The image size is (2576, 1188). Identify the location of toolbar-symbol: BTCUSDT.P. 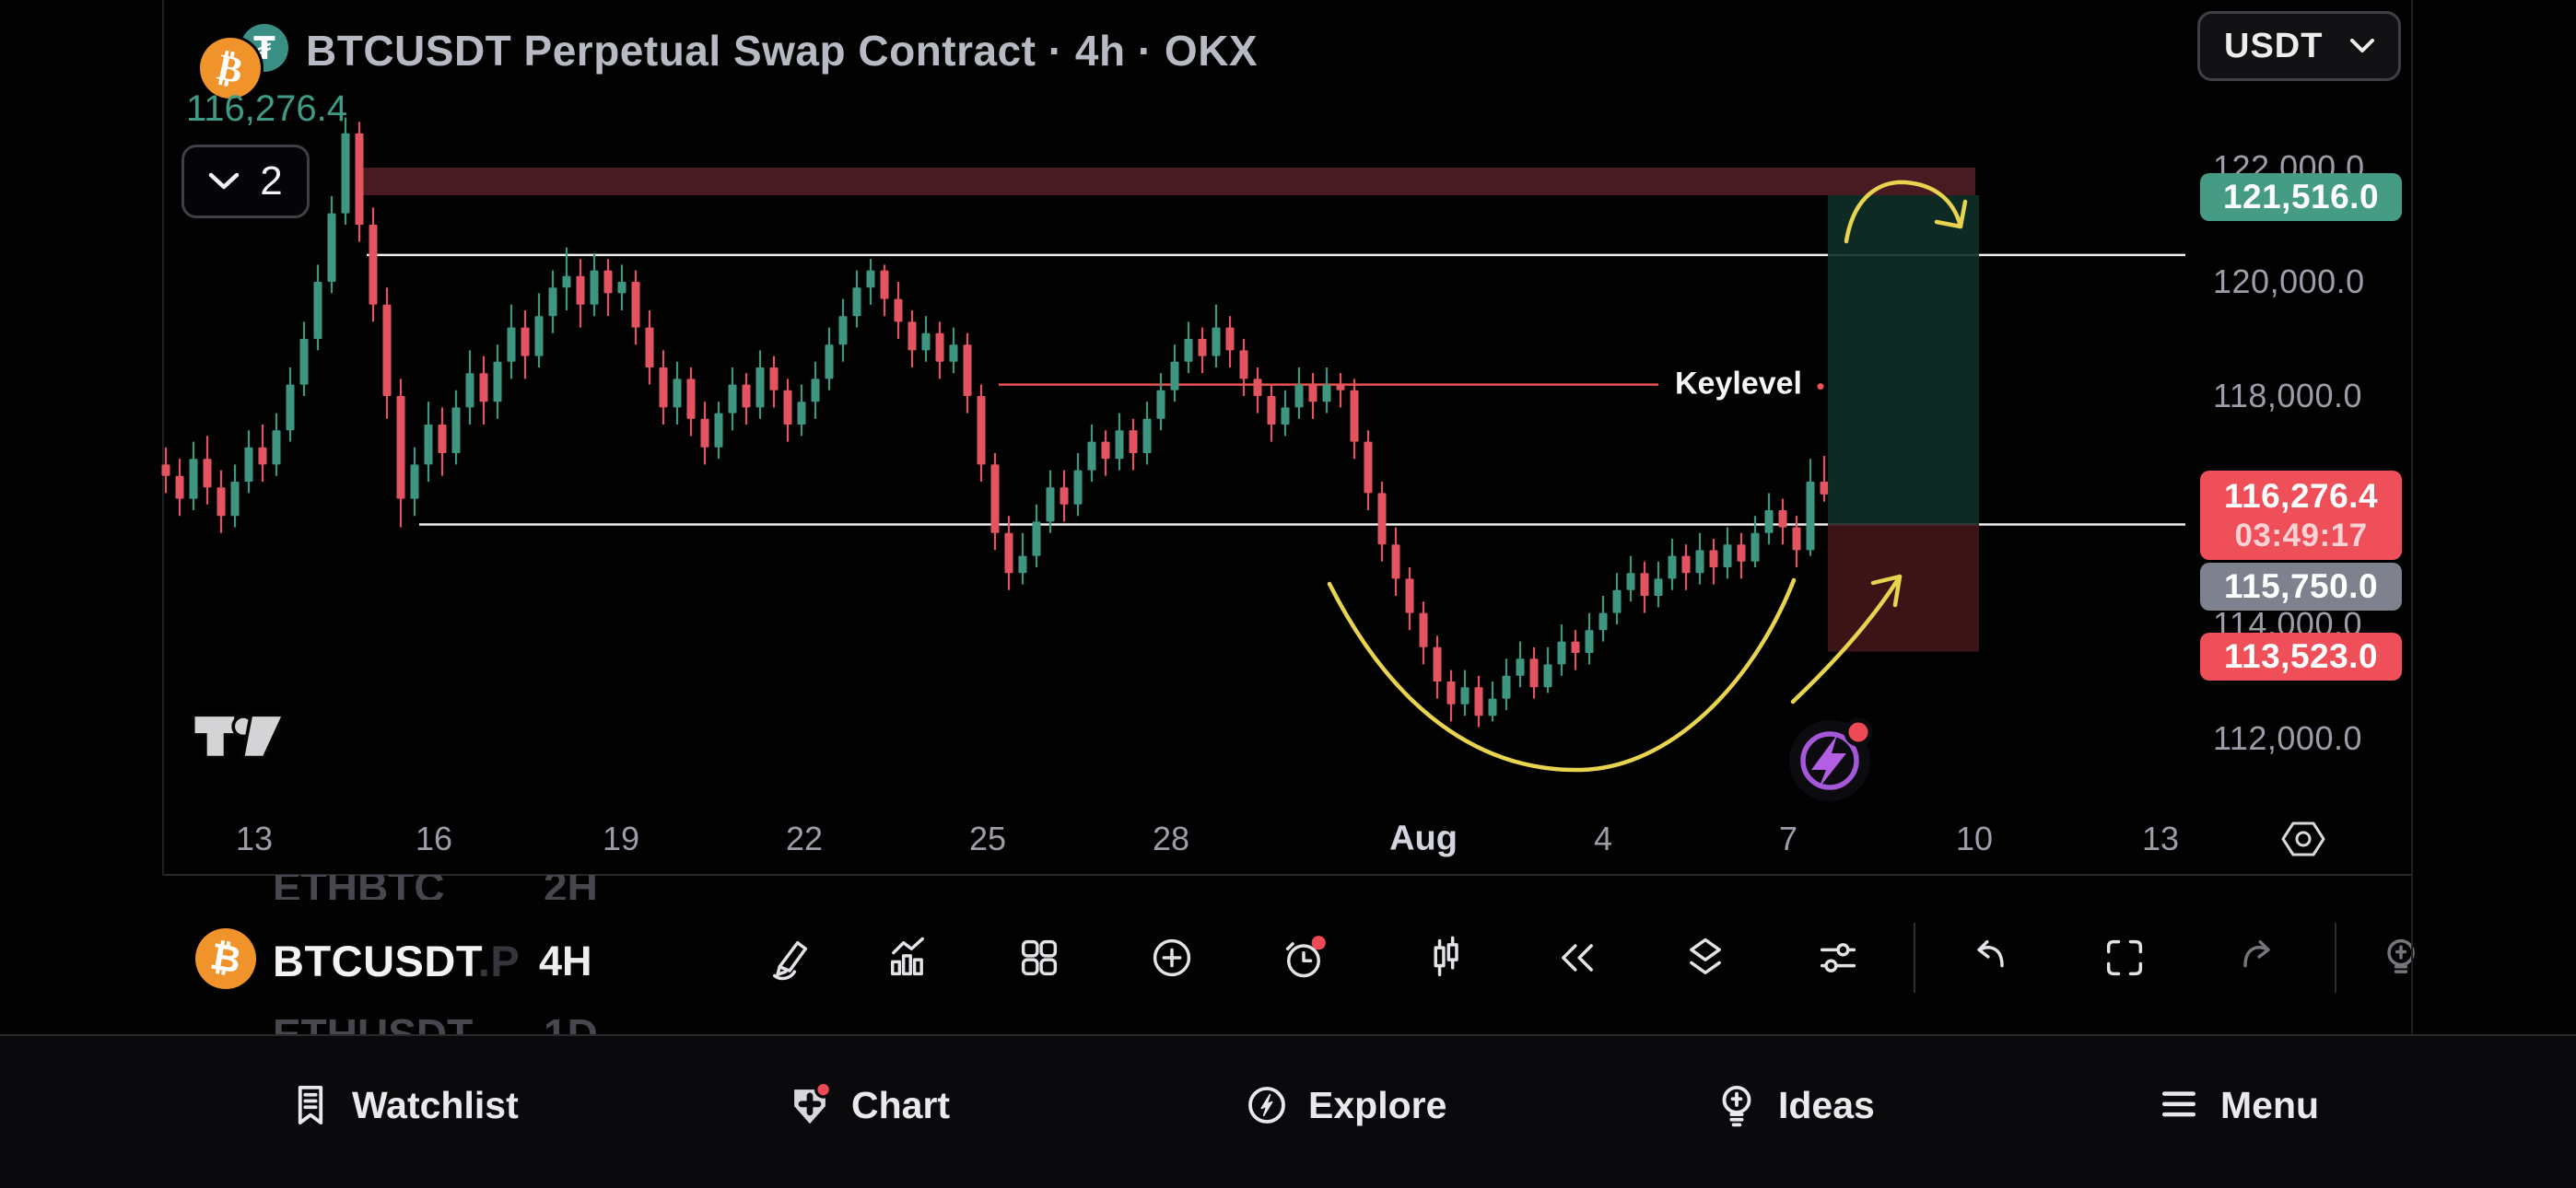
(397, 961).